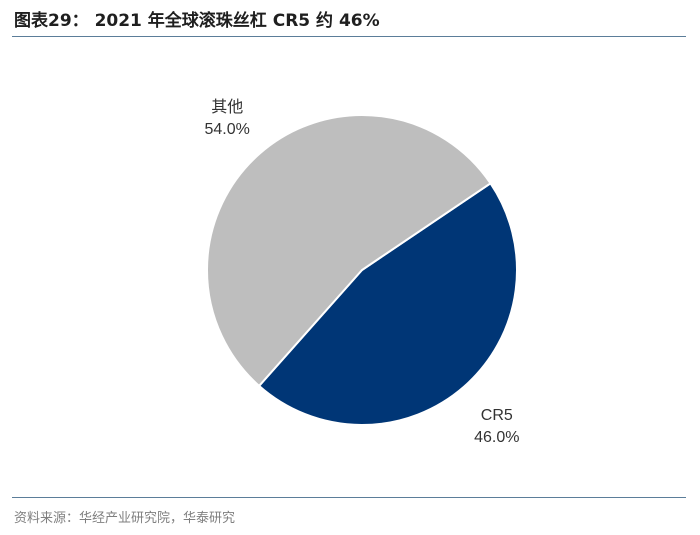 This screenshot has height=535, width=700. Describe the element at coordinates (197, 21) in the screenshot. I see `chart-title: 图表29： 2021 年全球滚珠丝杠 CR5 约 46%` at that location.